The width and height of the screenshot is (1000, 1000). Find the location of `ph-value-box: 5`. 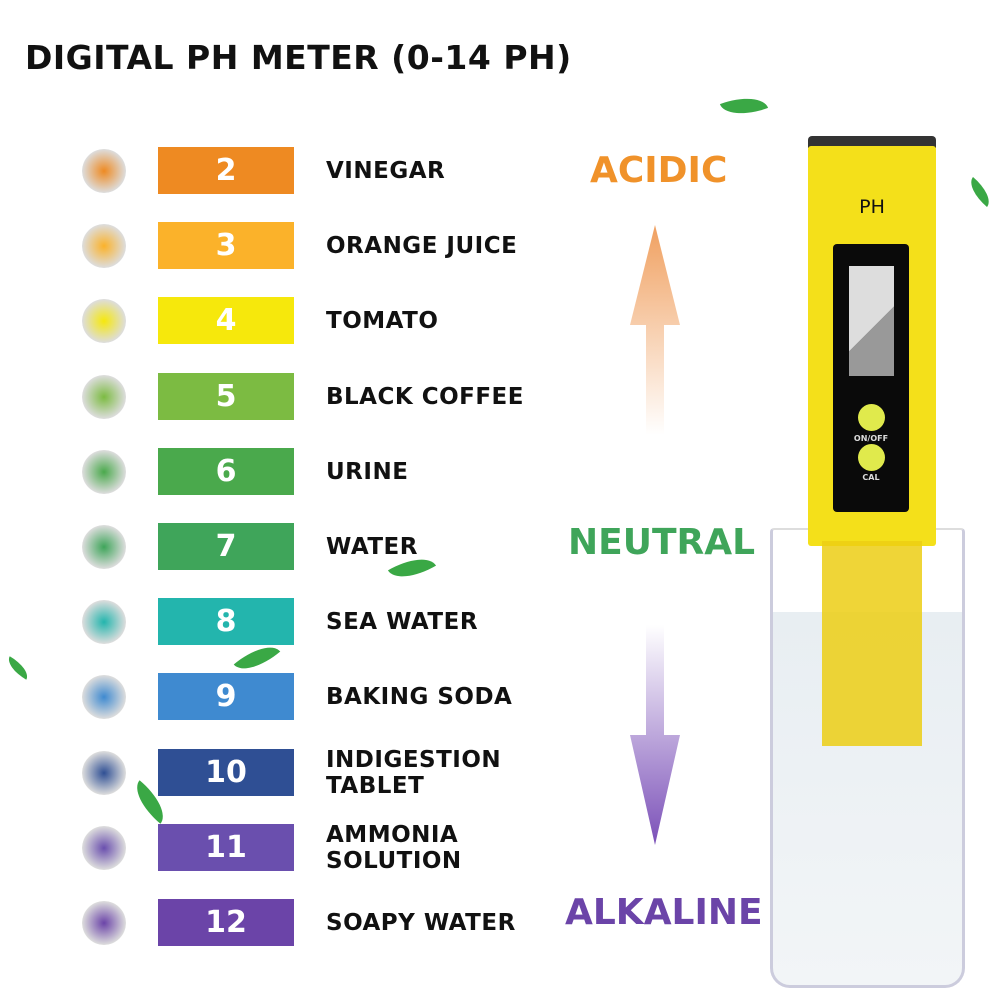

ph-value-box: 5 is located at coordinates (226, 396).